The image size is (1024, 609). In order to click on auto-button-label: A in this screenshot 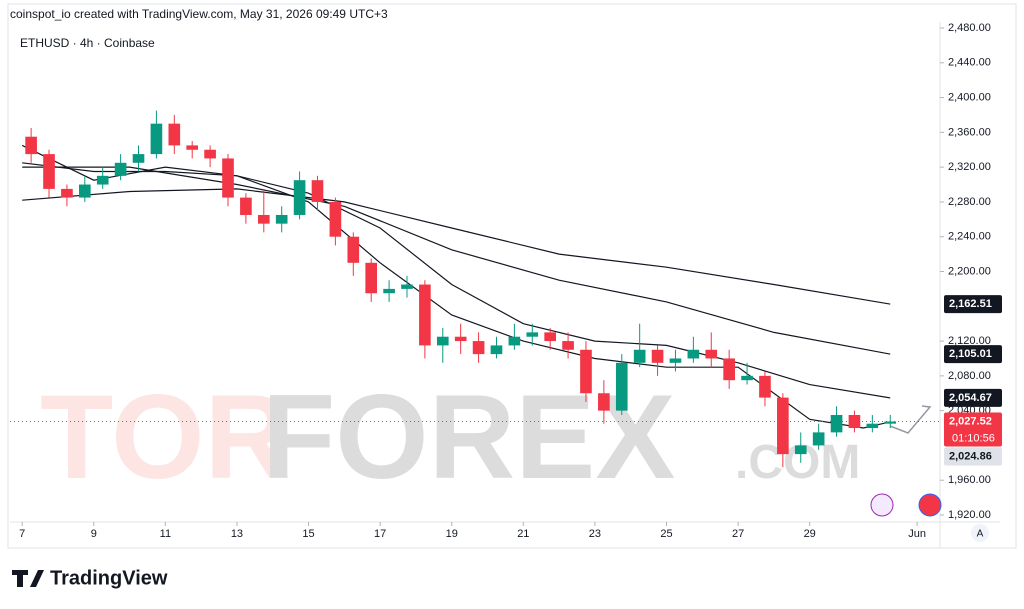, I will do `click(980, 534)`.